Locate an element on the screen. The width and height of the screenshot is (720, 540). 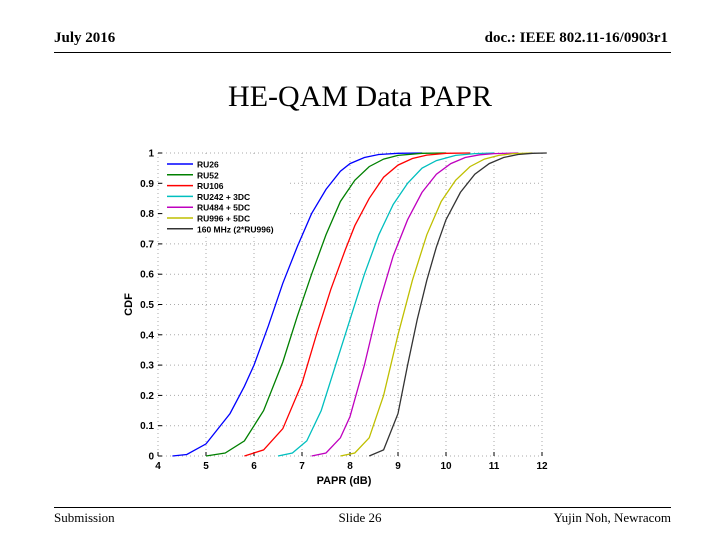
x-tick-label: 9 is located at coordinates (398, 466).